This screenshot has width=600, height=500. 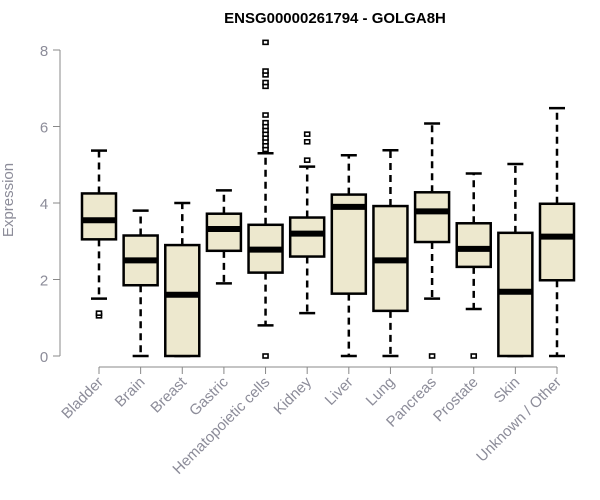 I want to click on x-tick-label: Skin, so click(x=507, y=390).